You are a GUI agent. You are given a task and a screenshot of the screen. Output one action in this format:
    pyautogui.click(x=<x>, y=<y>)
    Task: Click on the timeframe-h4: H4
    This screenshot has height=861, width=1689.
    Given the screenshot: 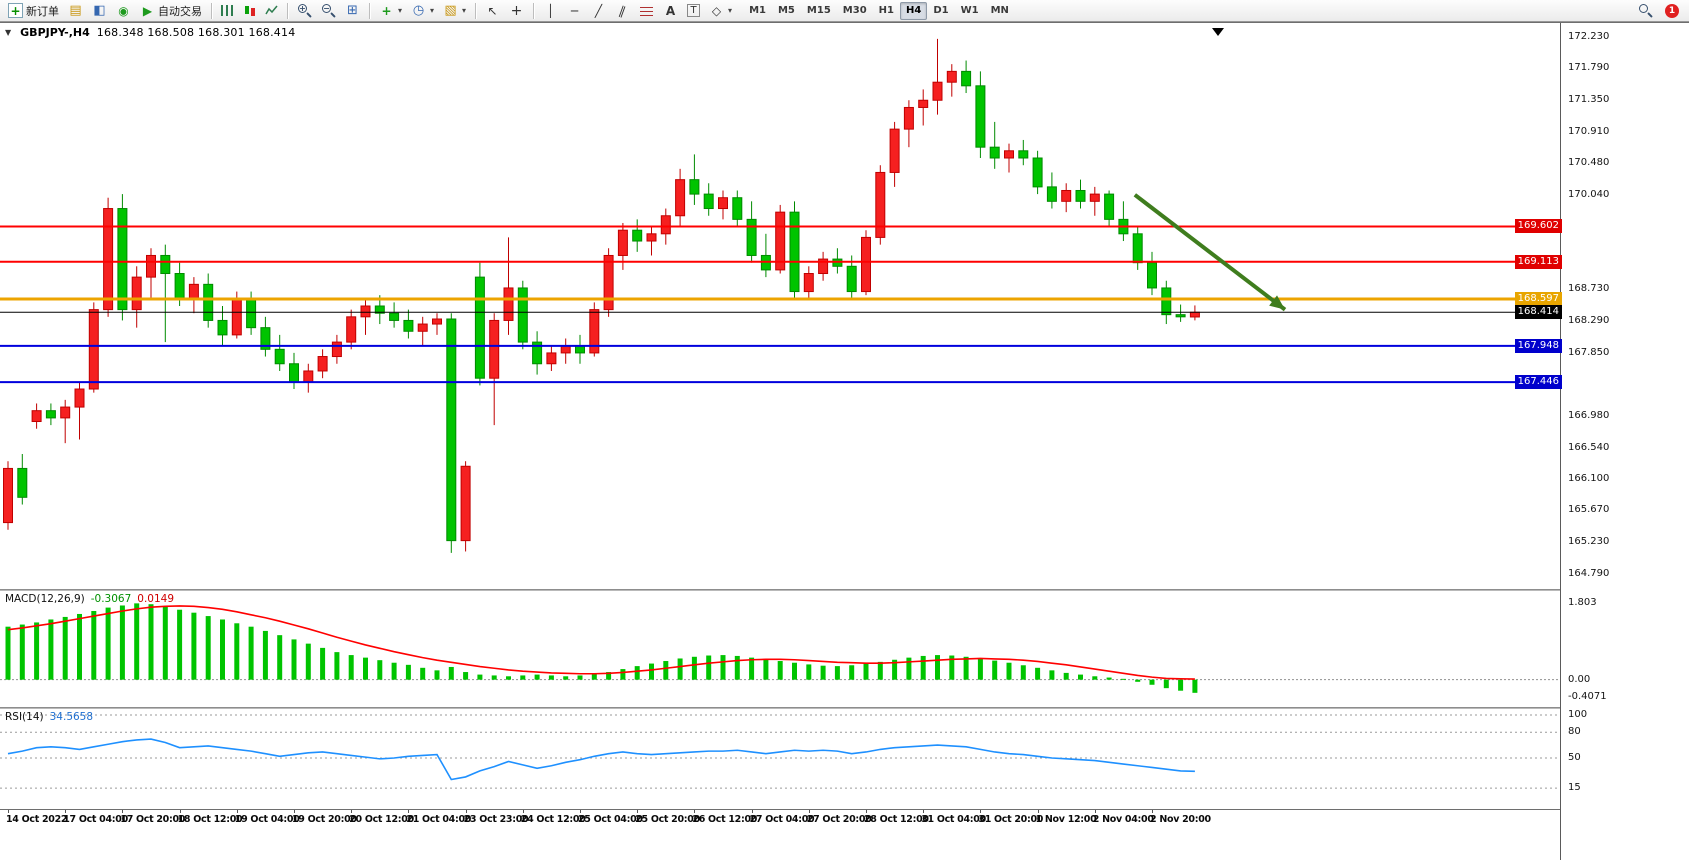 What is the action you would take?
    pyautogui.click(x=913, y=10)
    